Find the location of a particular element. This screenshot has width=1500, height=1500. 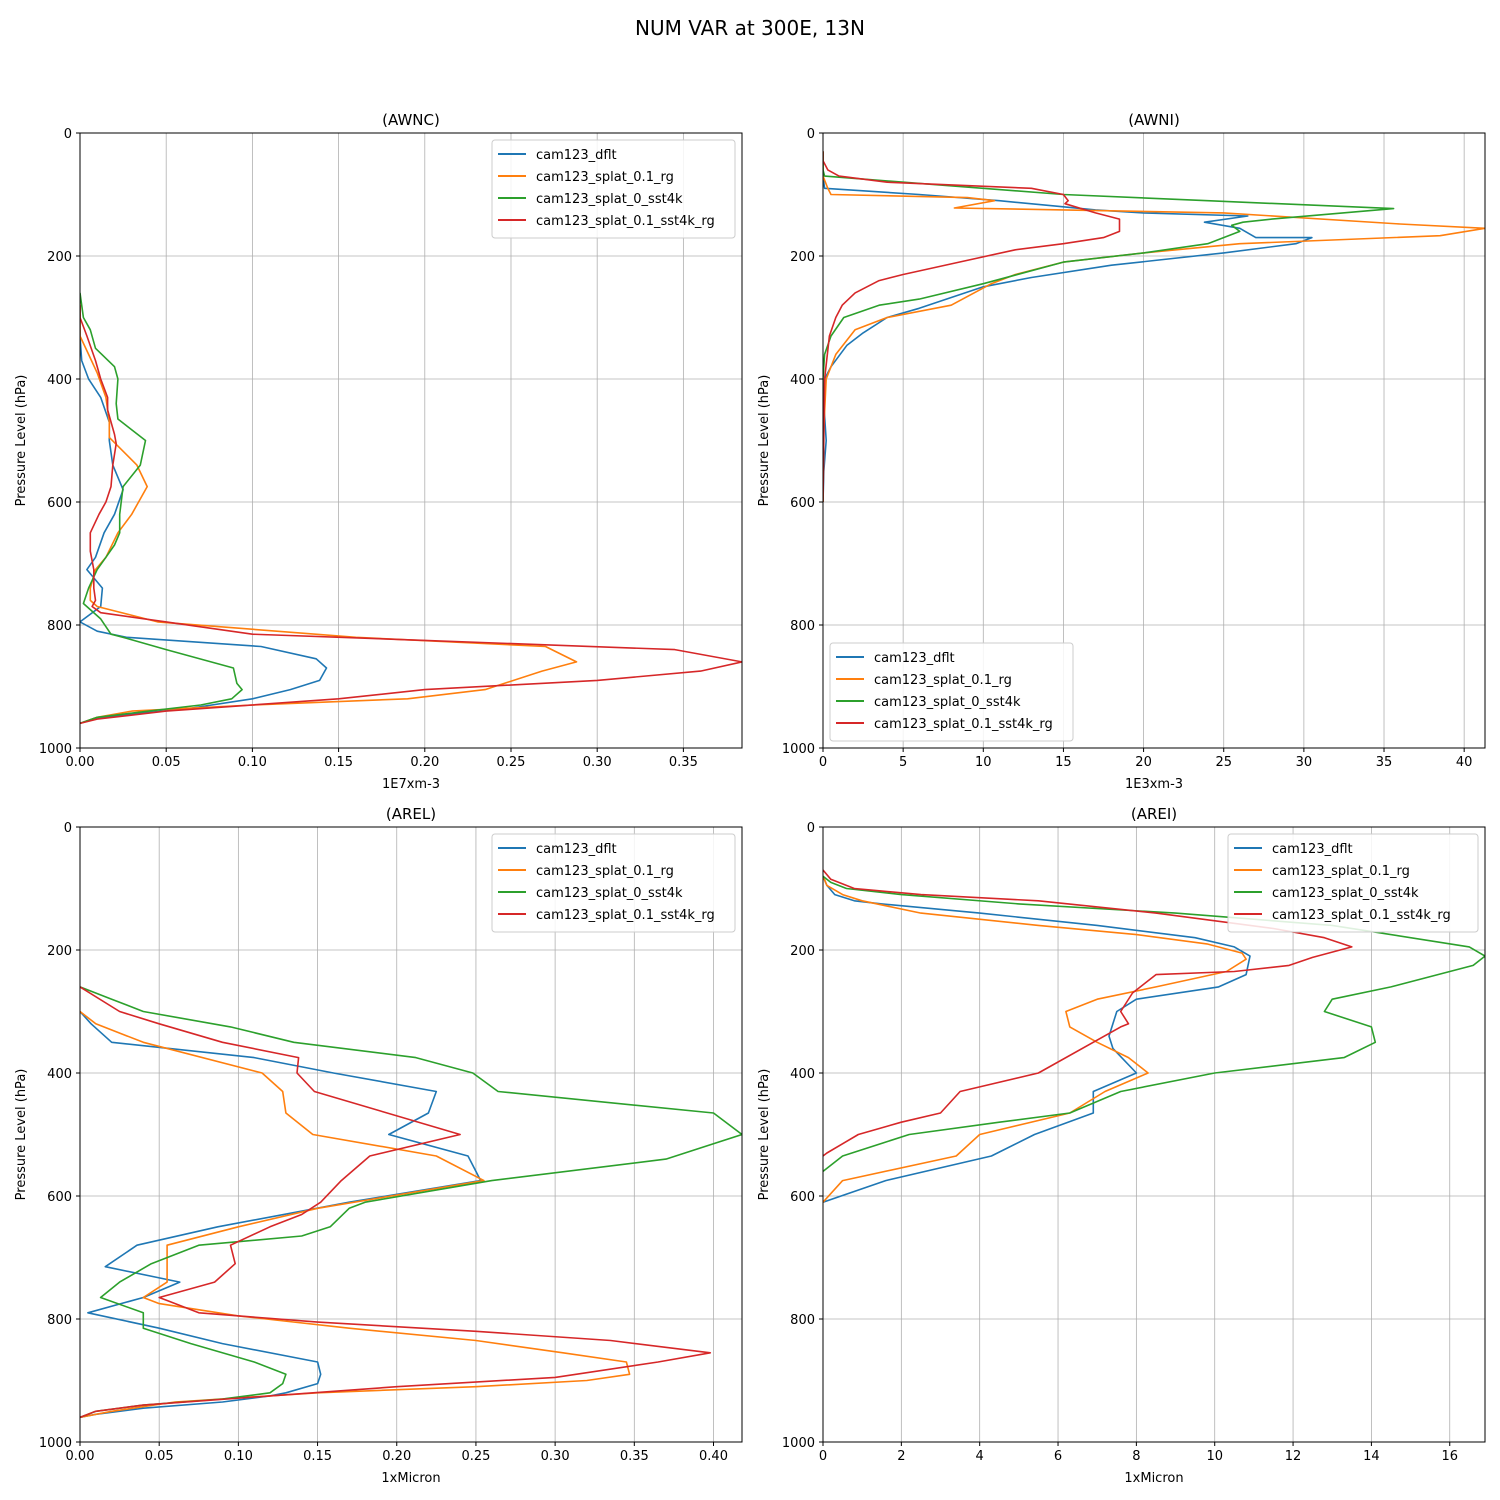

x-tick-label: 15 is located at coordinates (1063, 762).